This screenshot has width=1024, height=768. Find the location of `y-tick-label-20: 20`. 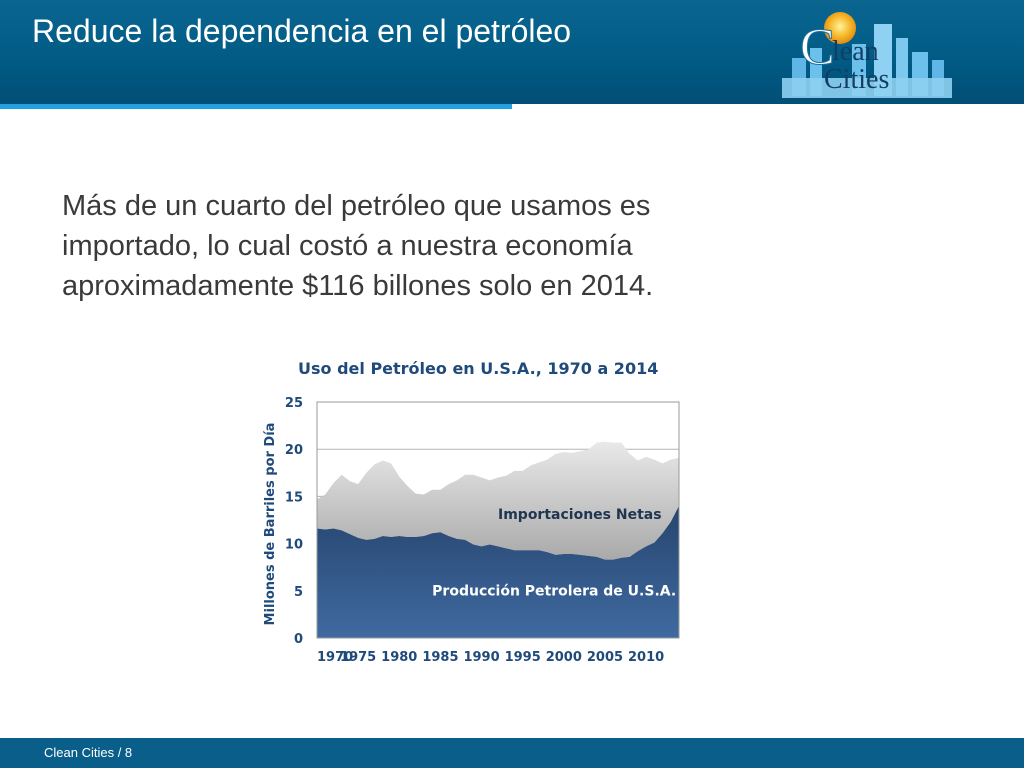

y-tick-label-20: 20 is located at coordinates (294, 450).